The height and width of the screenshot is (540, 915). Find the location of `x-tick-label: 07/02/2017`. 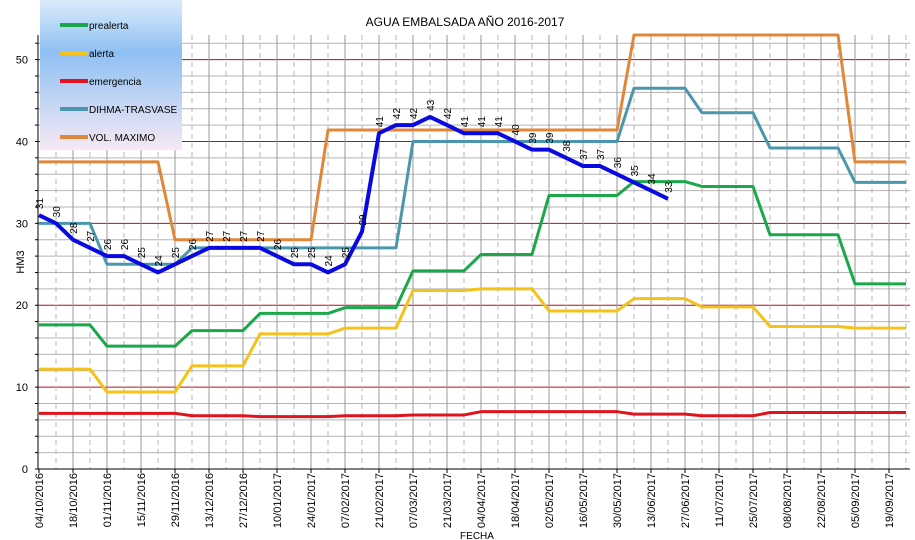

x-tick-label: 07/02/2017 is located at coordinates (346, 500).